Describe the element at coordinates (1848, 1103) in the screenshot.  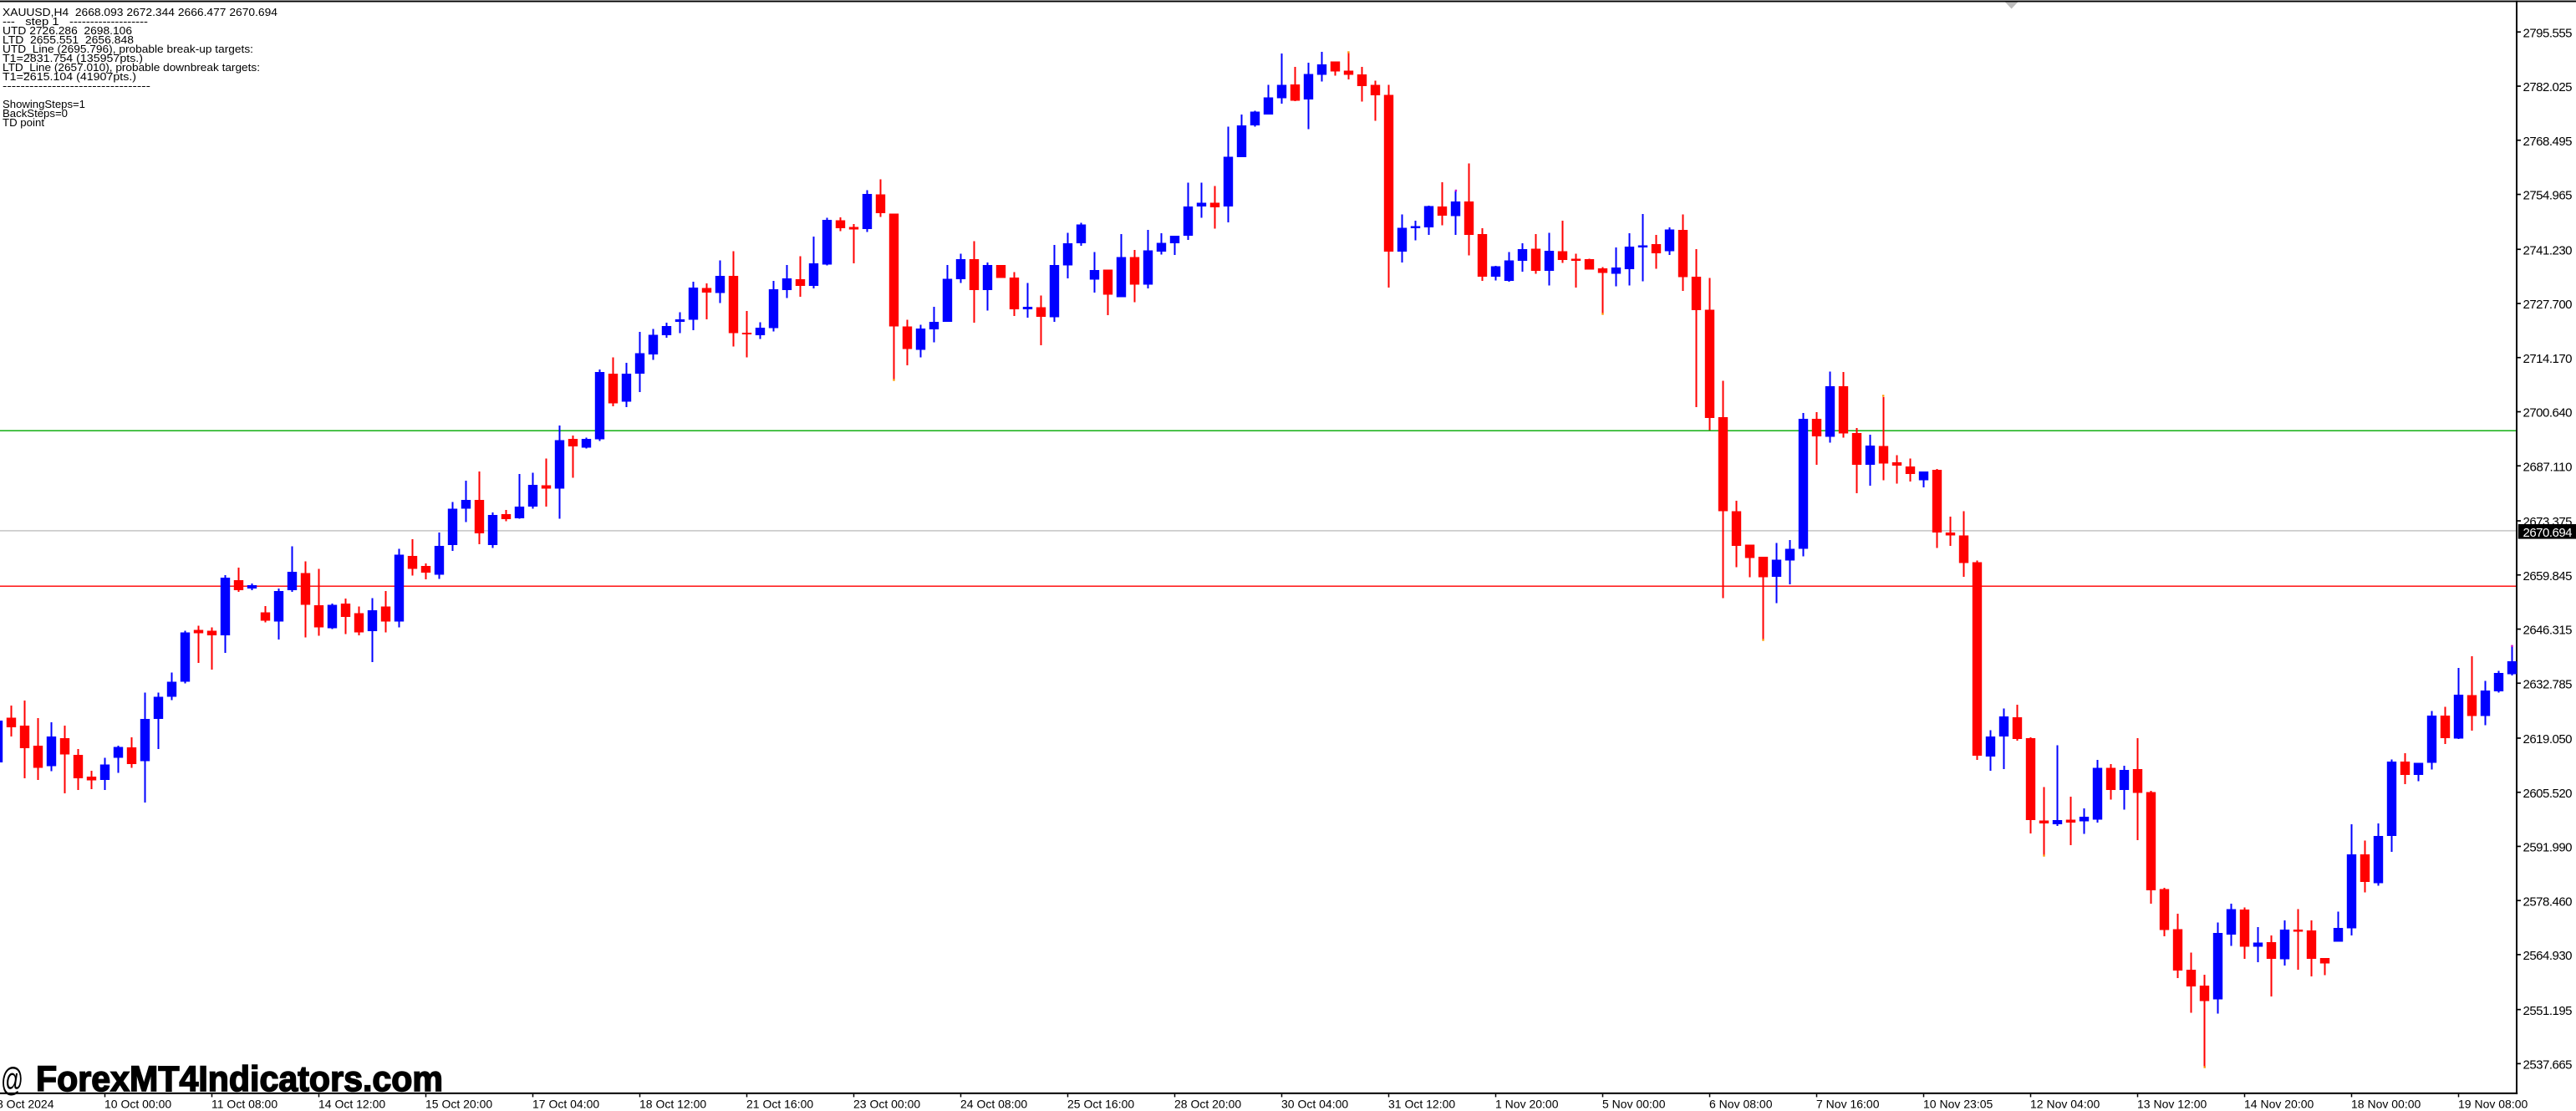
I see `svg-text: 7 Nov 16:00` at that location.